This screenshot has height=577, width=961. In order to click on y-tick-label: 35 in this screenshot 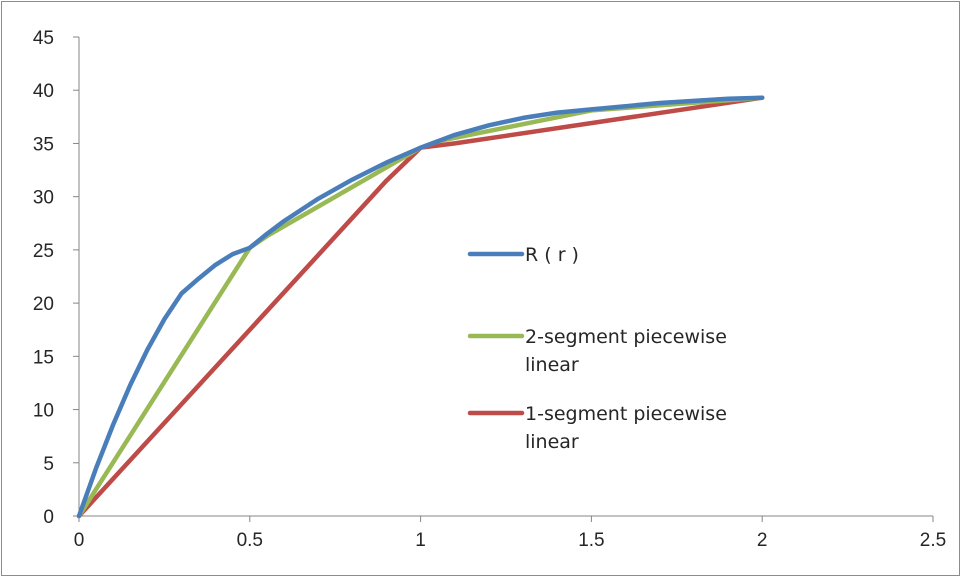, I will do `click(43, 144)`.